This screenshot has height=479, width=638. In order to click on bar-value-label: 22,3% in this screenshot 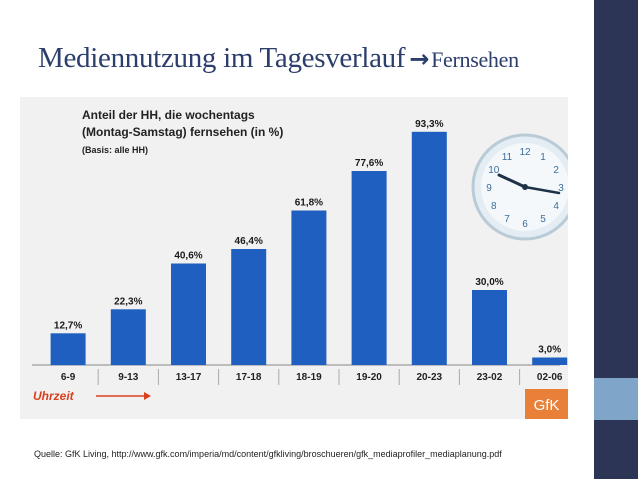, I will do `click(128, 301)`.